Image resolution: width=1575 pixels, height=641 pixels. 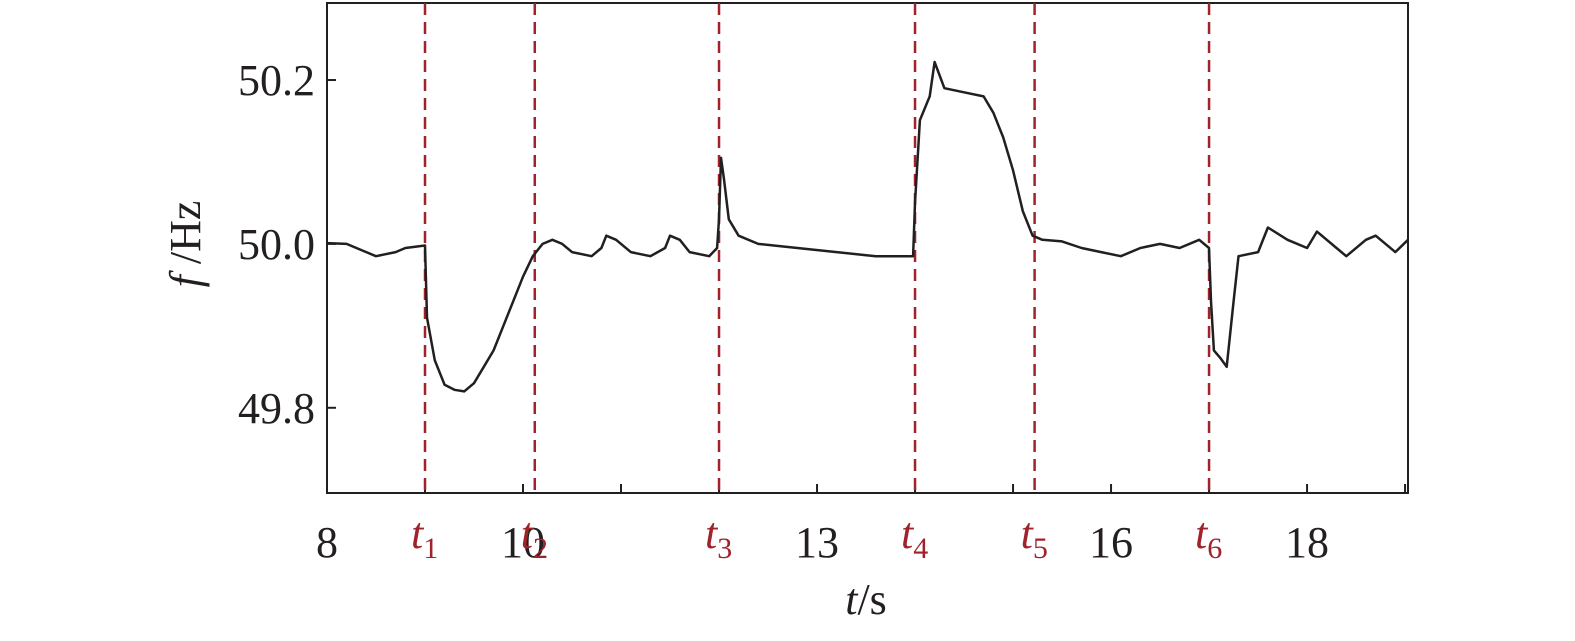 I want to click on event-index: 1, so click(x=430, y=548).